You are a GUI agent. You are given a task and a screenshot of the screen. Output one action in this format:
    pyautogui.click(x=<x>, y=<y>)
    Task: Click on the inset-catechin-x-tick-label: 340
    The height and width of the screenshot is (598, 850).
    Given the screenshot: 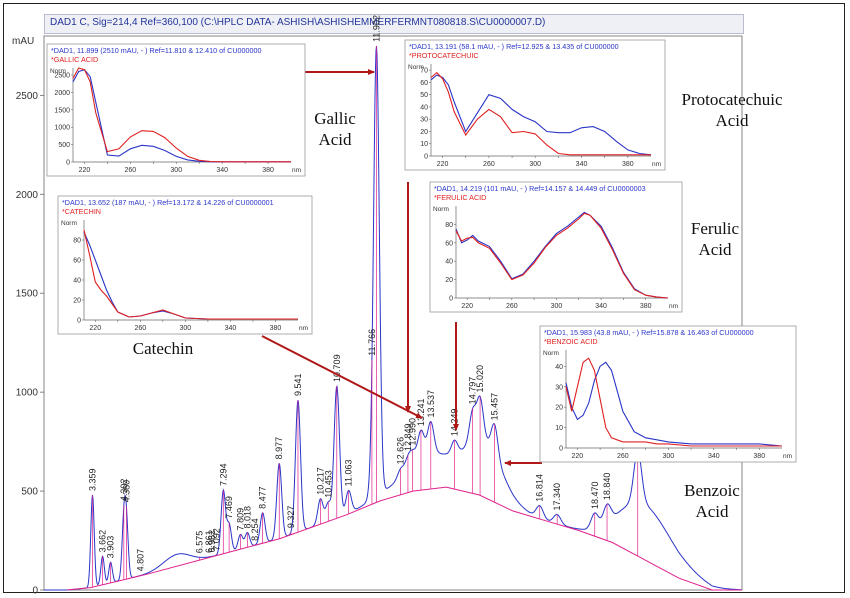 What is the action you would take?
    pyautogui.click(x=231, y=328)
    